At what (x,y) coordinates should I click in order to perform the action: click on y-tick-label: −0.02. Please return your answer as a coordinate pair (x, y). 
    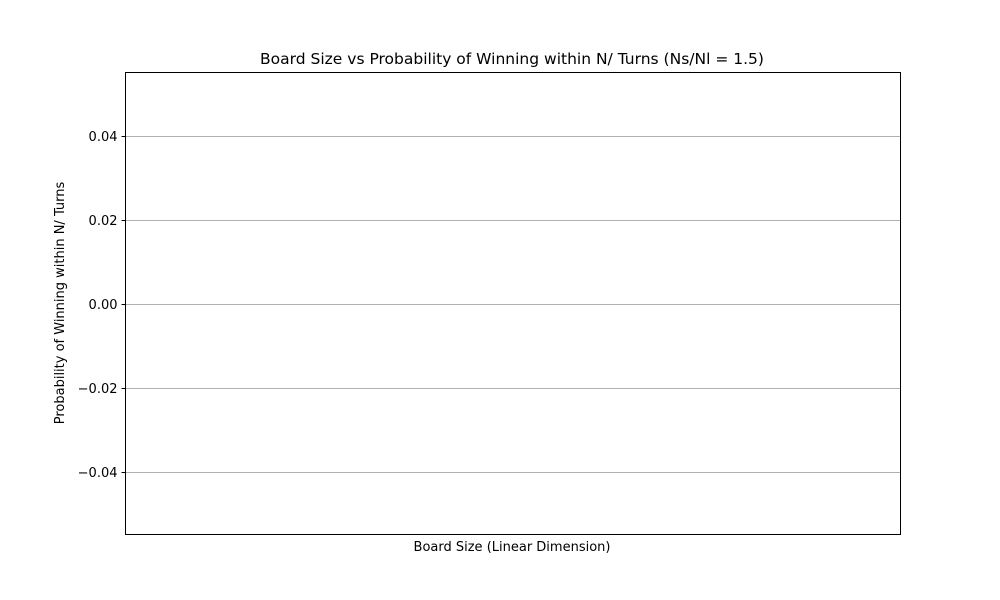
    Looking at the image, I should click on (98, 389).